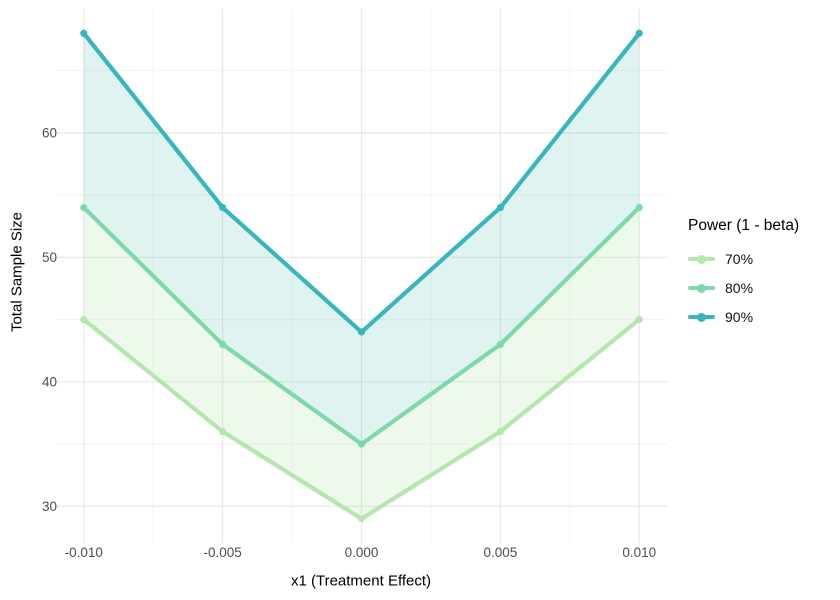 The width and height of the screenshot is (840, 600). Describe the element at coordinates (362, 552) in the screenshot. I see `x-tick-label: 0.000` at that location.